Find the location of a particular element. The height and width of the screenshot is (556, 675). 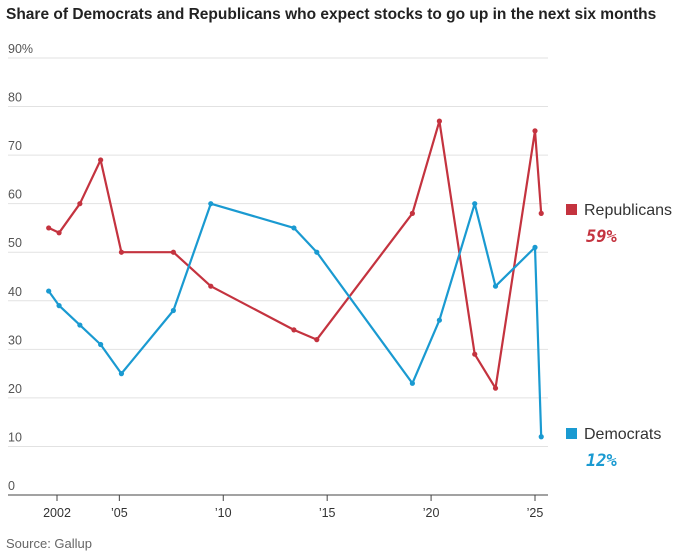

x-tick-label: ’05 is located at coordinates (119, 513).